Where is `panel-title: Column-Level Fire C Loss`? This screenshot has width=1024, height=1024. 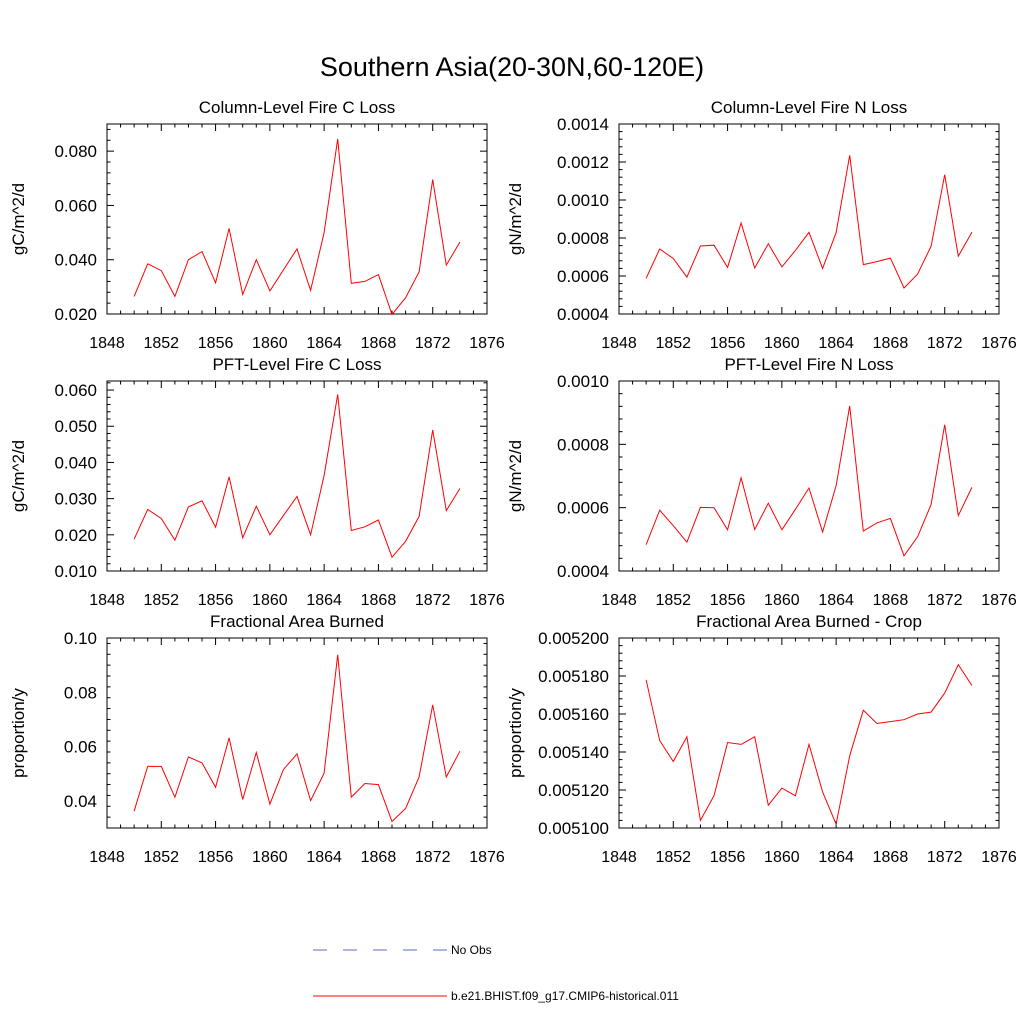 panel-title: Column-Level Fire C Loss is located at coordinates (297, 107).